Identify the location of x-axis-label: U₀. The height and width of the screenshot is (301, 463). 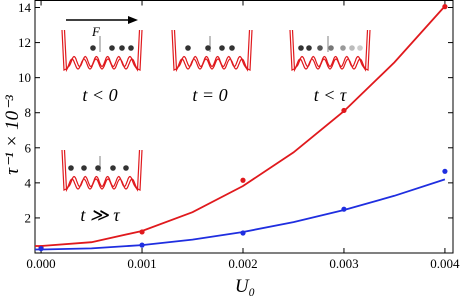
(245, 286).